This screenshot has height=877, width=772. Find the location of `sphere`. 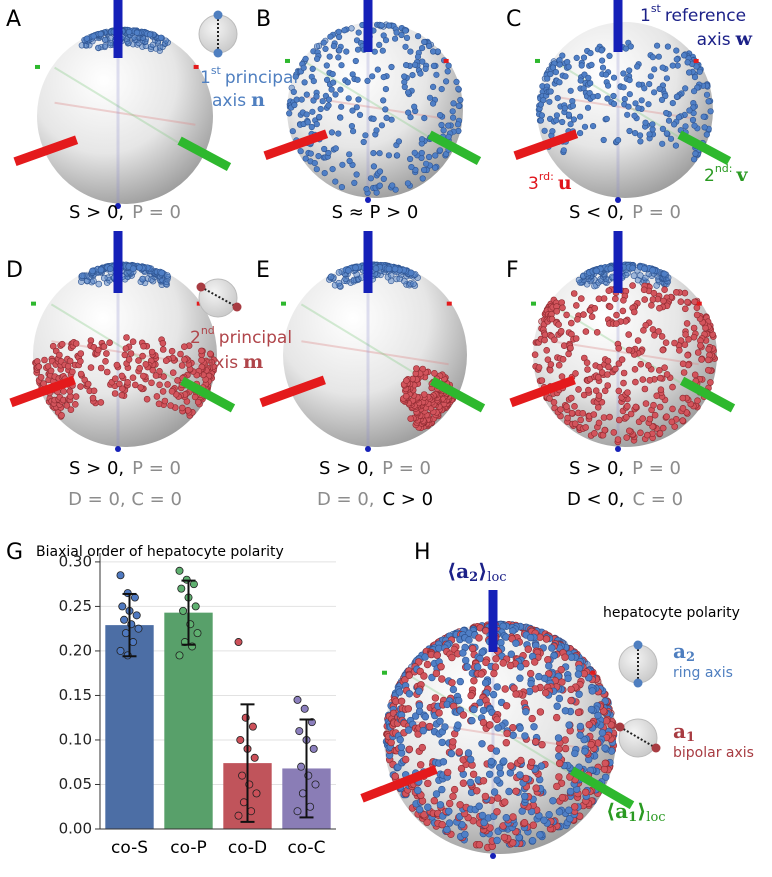

sphere is located at coordinates (372, 101).